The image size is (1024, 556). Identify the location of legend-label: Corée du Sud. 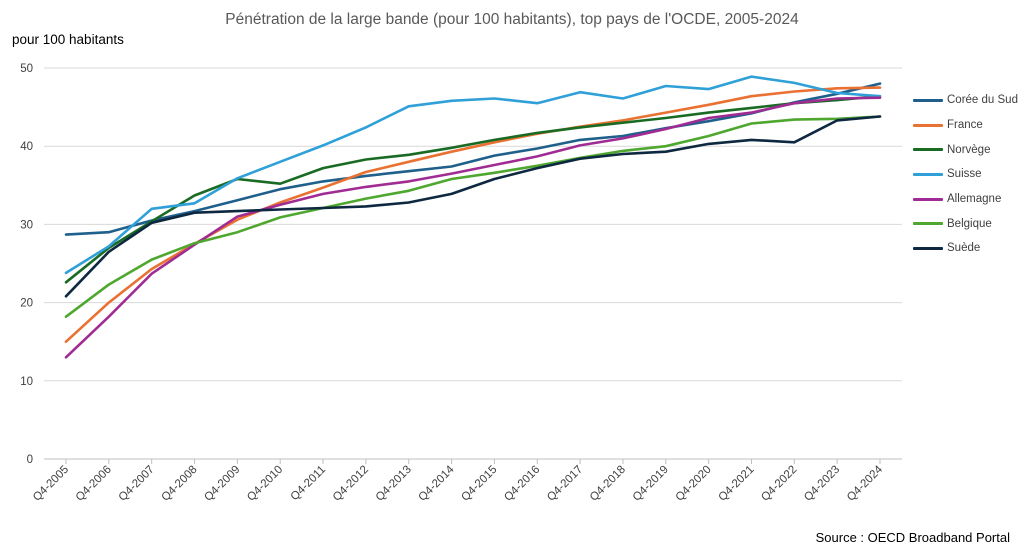
(982, 100).